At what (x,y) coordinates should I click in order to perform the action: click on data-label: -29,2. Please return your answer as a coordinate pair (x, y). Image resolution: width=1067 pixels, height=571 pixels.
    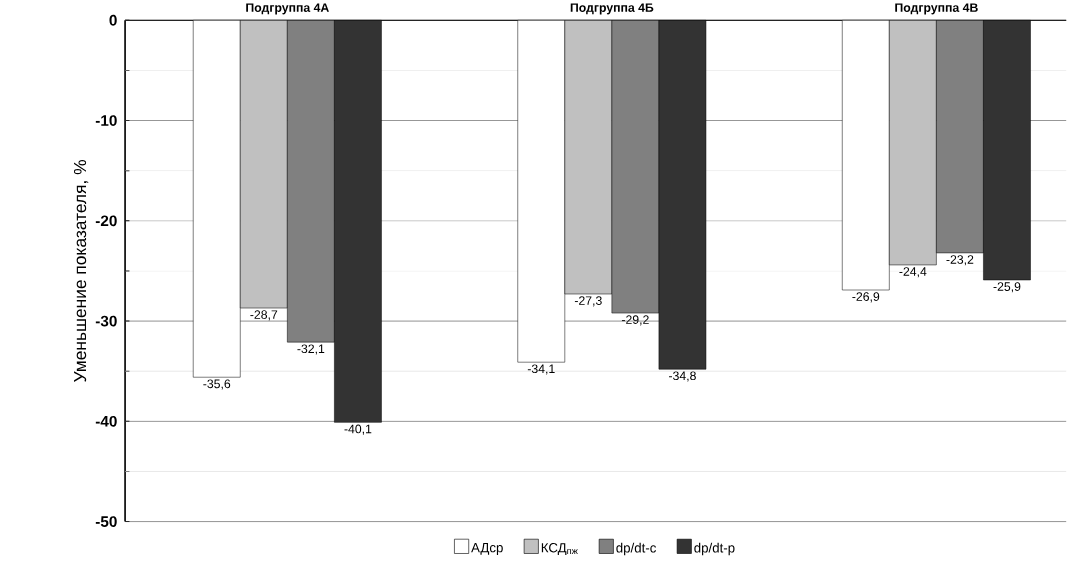
    Looking at the image, I should click on (635, 320).